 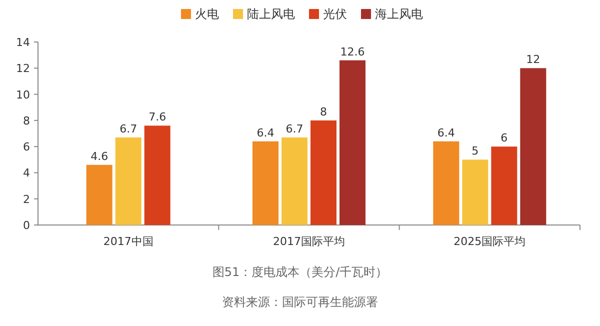 I want to click on y-tick-label: 14, so click(x=23, y=42).